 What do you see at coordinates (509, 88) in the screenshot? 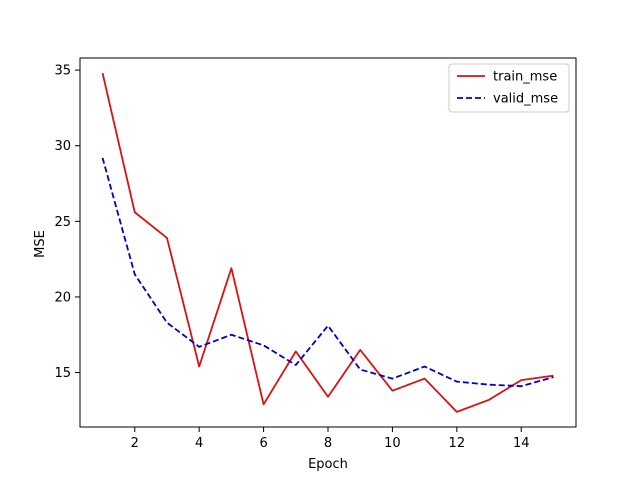
I see `legend: train_mse valid_mse` at bounding box center [509, 88].